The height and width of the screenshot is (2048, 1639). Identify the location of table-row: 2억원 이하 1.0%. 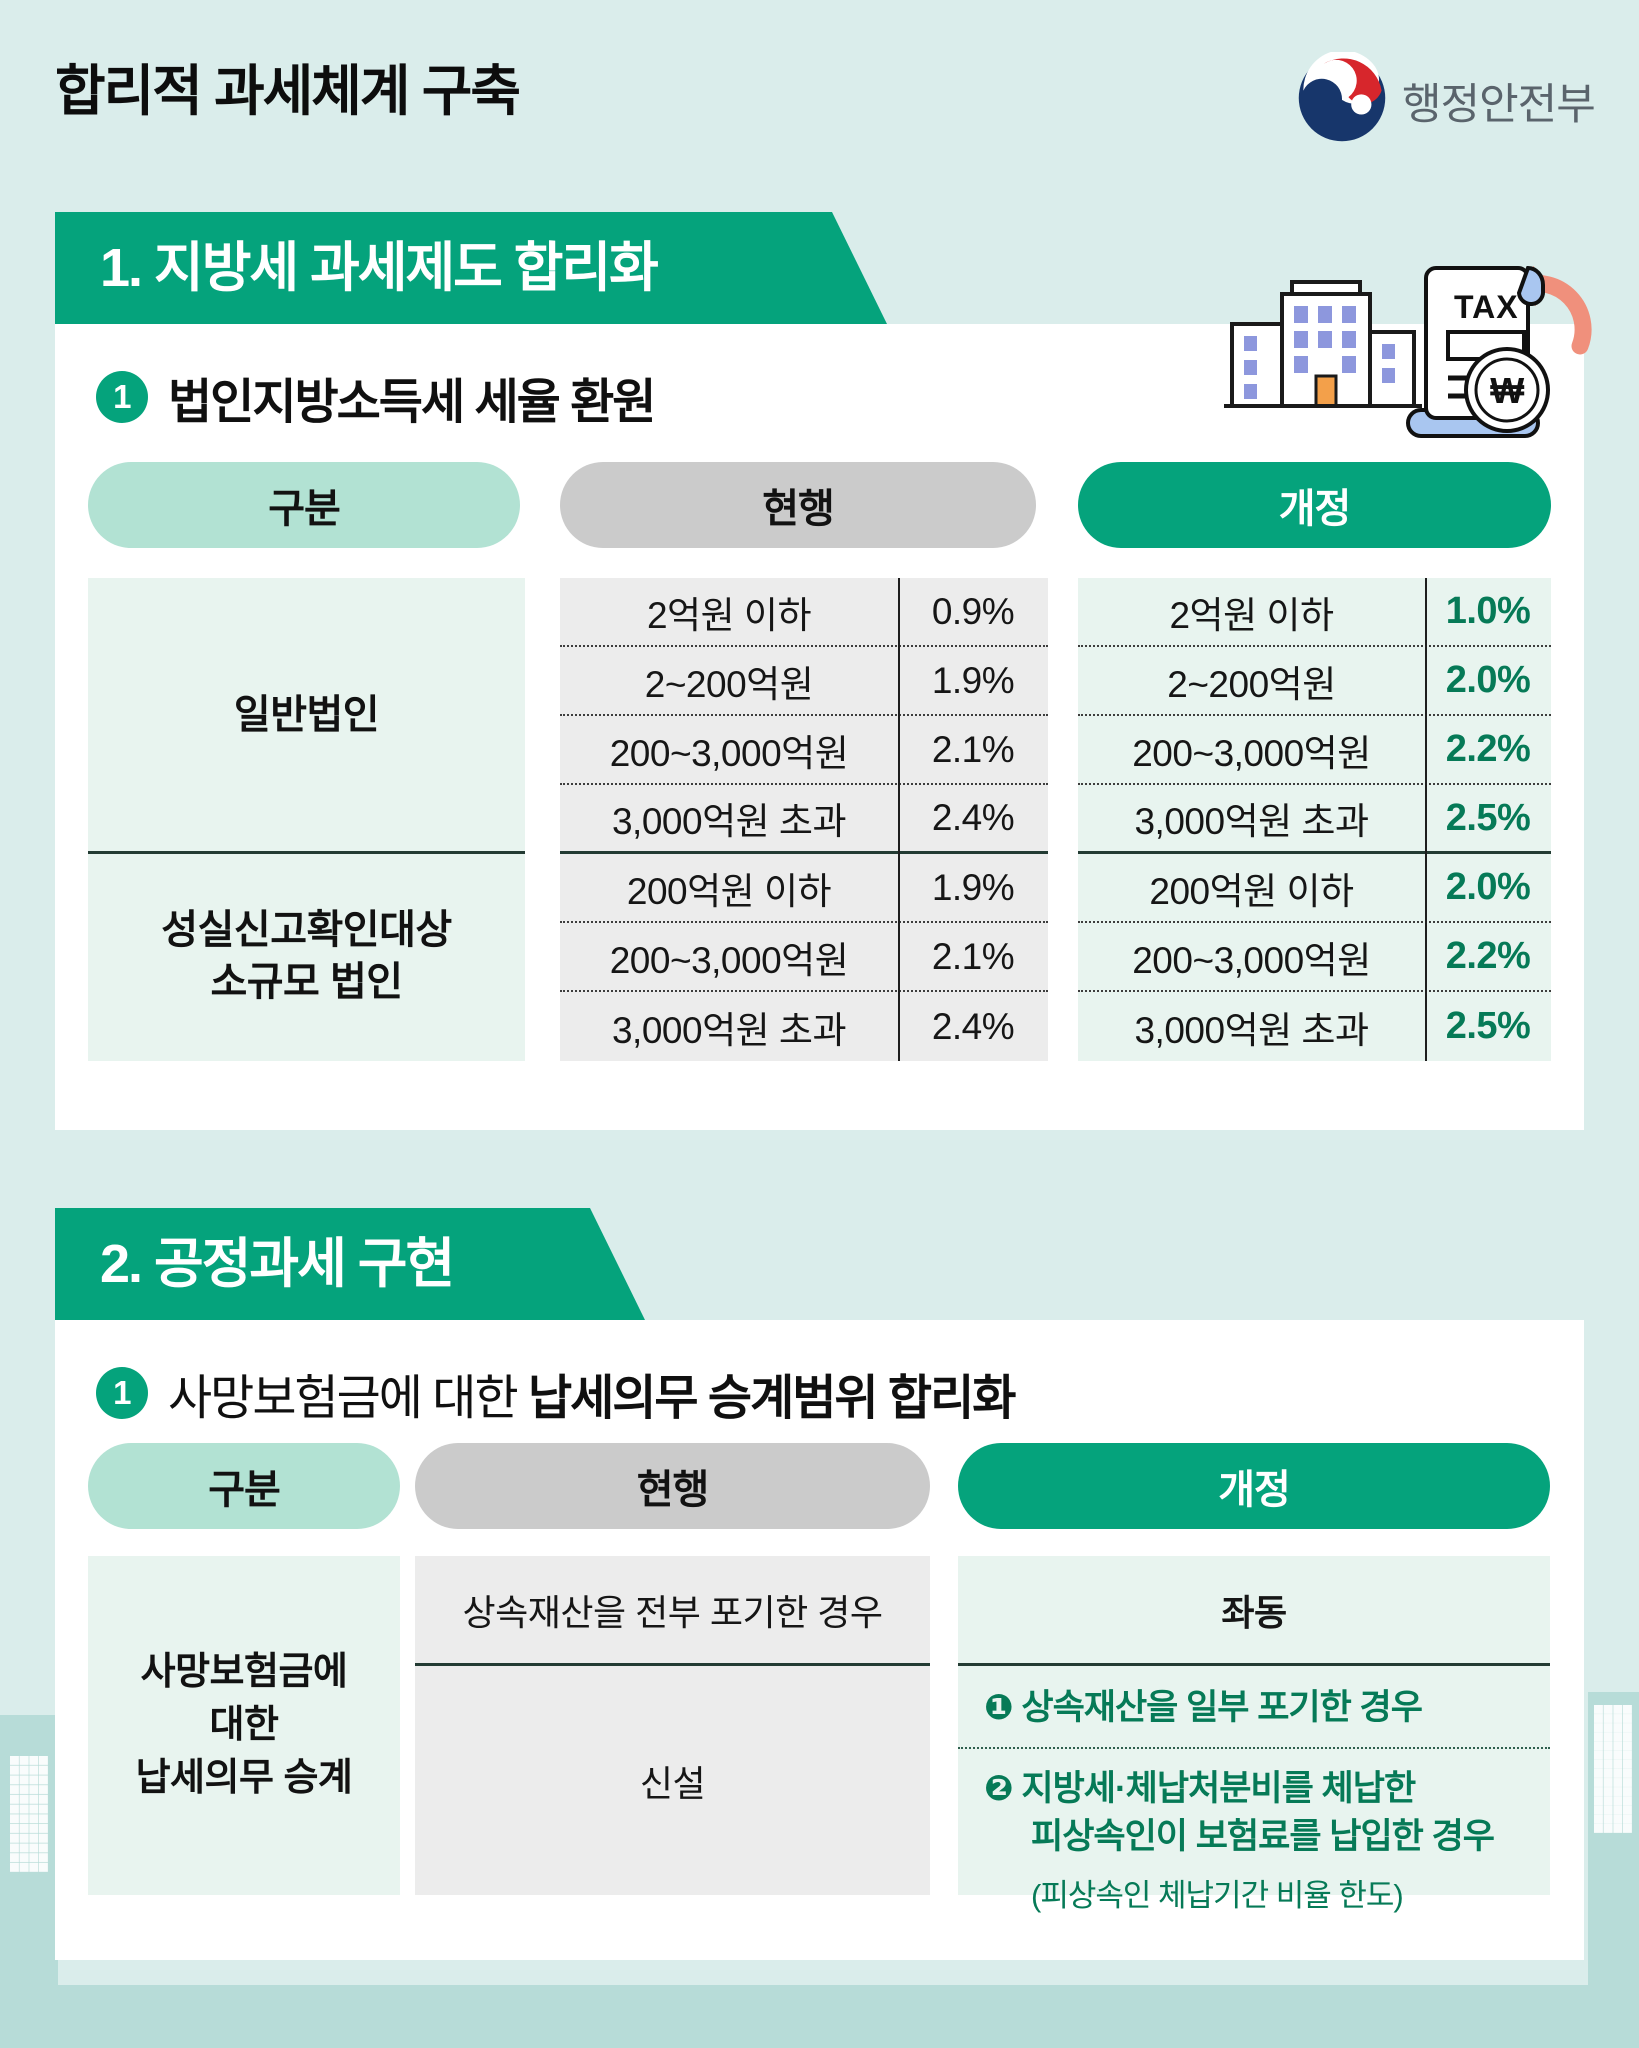
(1314, 612).